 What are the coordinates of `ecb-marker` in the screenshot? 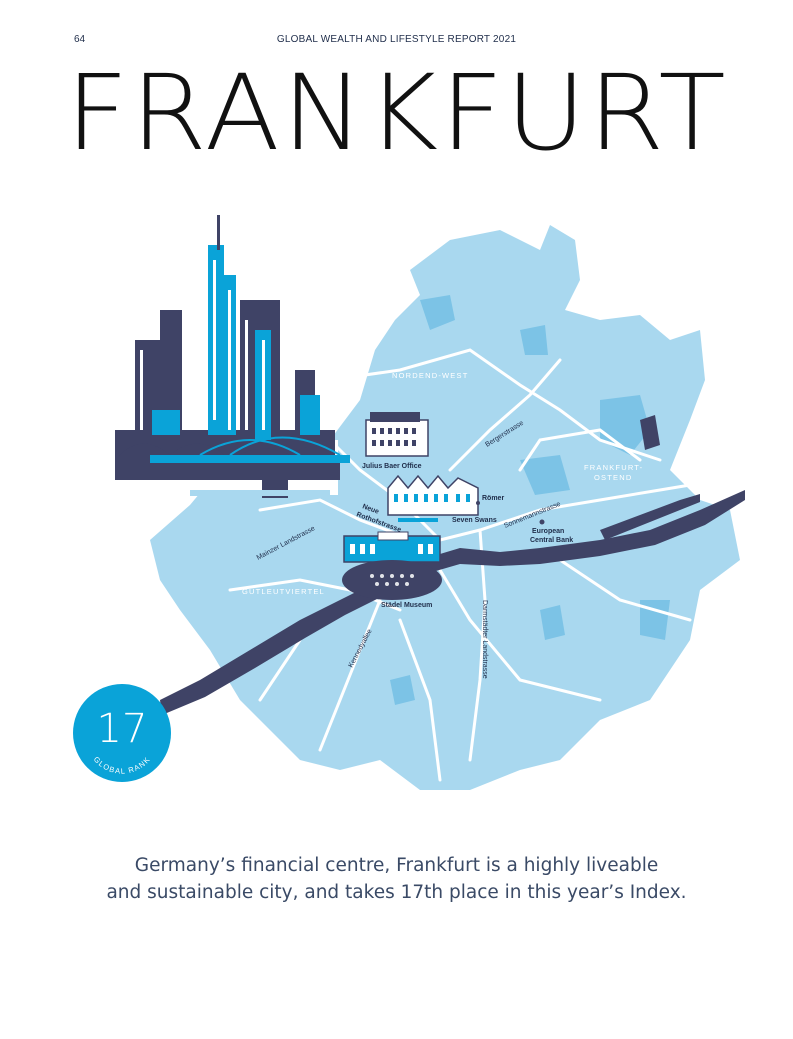 It's located at (542, 522).